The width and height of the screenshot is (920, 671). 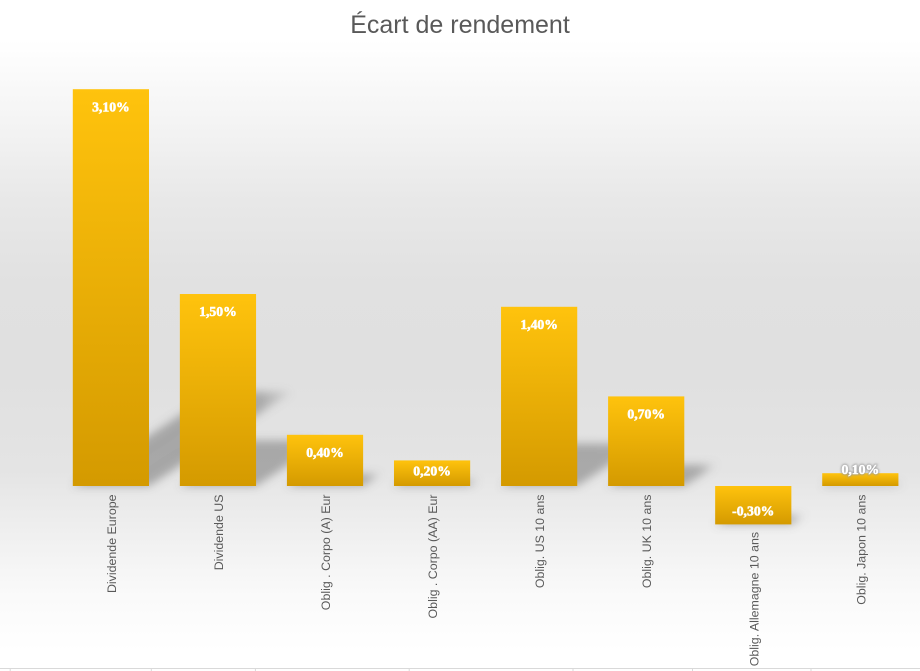 I want to click on svg-text: Dividende US, so click(x=219, y=533).